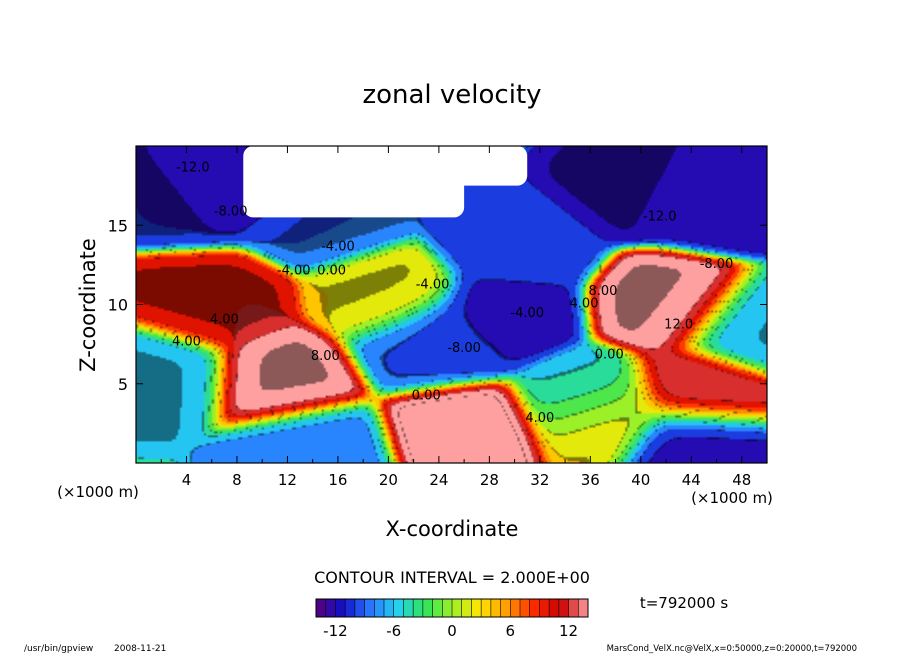 Image resolution: width=904 pixels, height=654 pixels. Describe the element at coordinates (678, 324) in the screenshot. I see `contour-label: 12.0` at that location.